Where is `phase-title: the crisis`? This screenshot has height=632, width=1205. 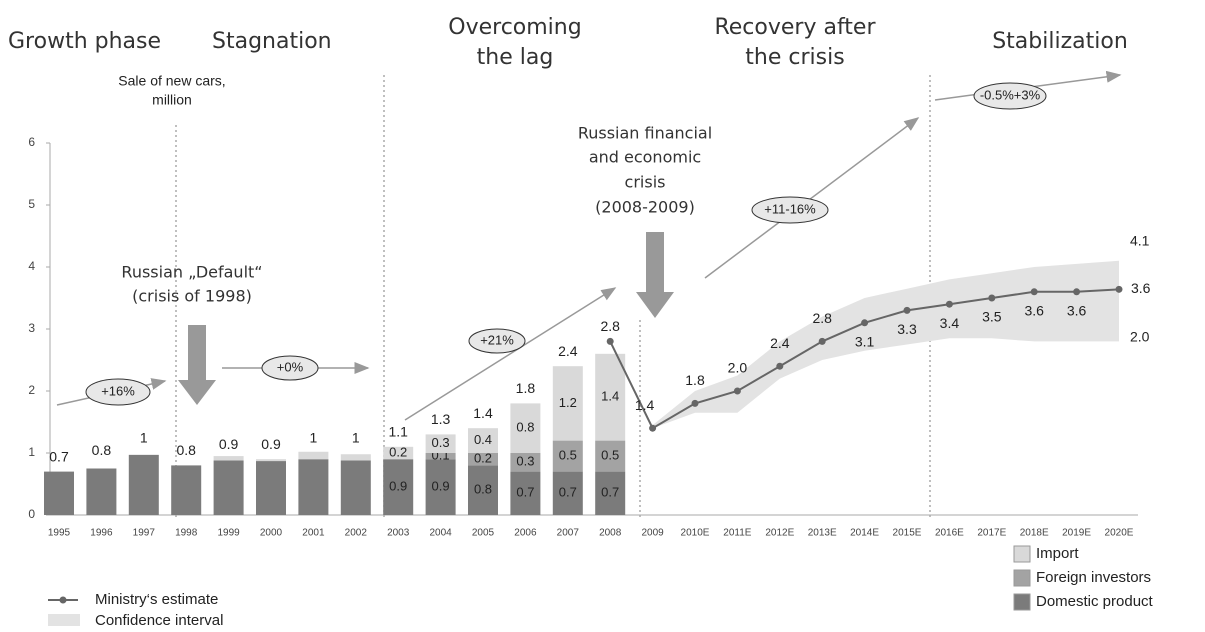
phase-title: the crisis is located at coordinates (794, 57).